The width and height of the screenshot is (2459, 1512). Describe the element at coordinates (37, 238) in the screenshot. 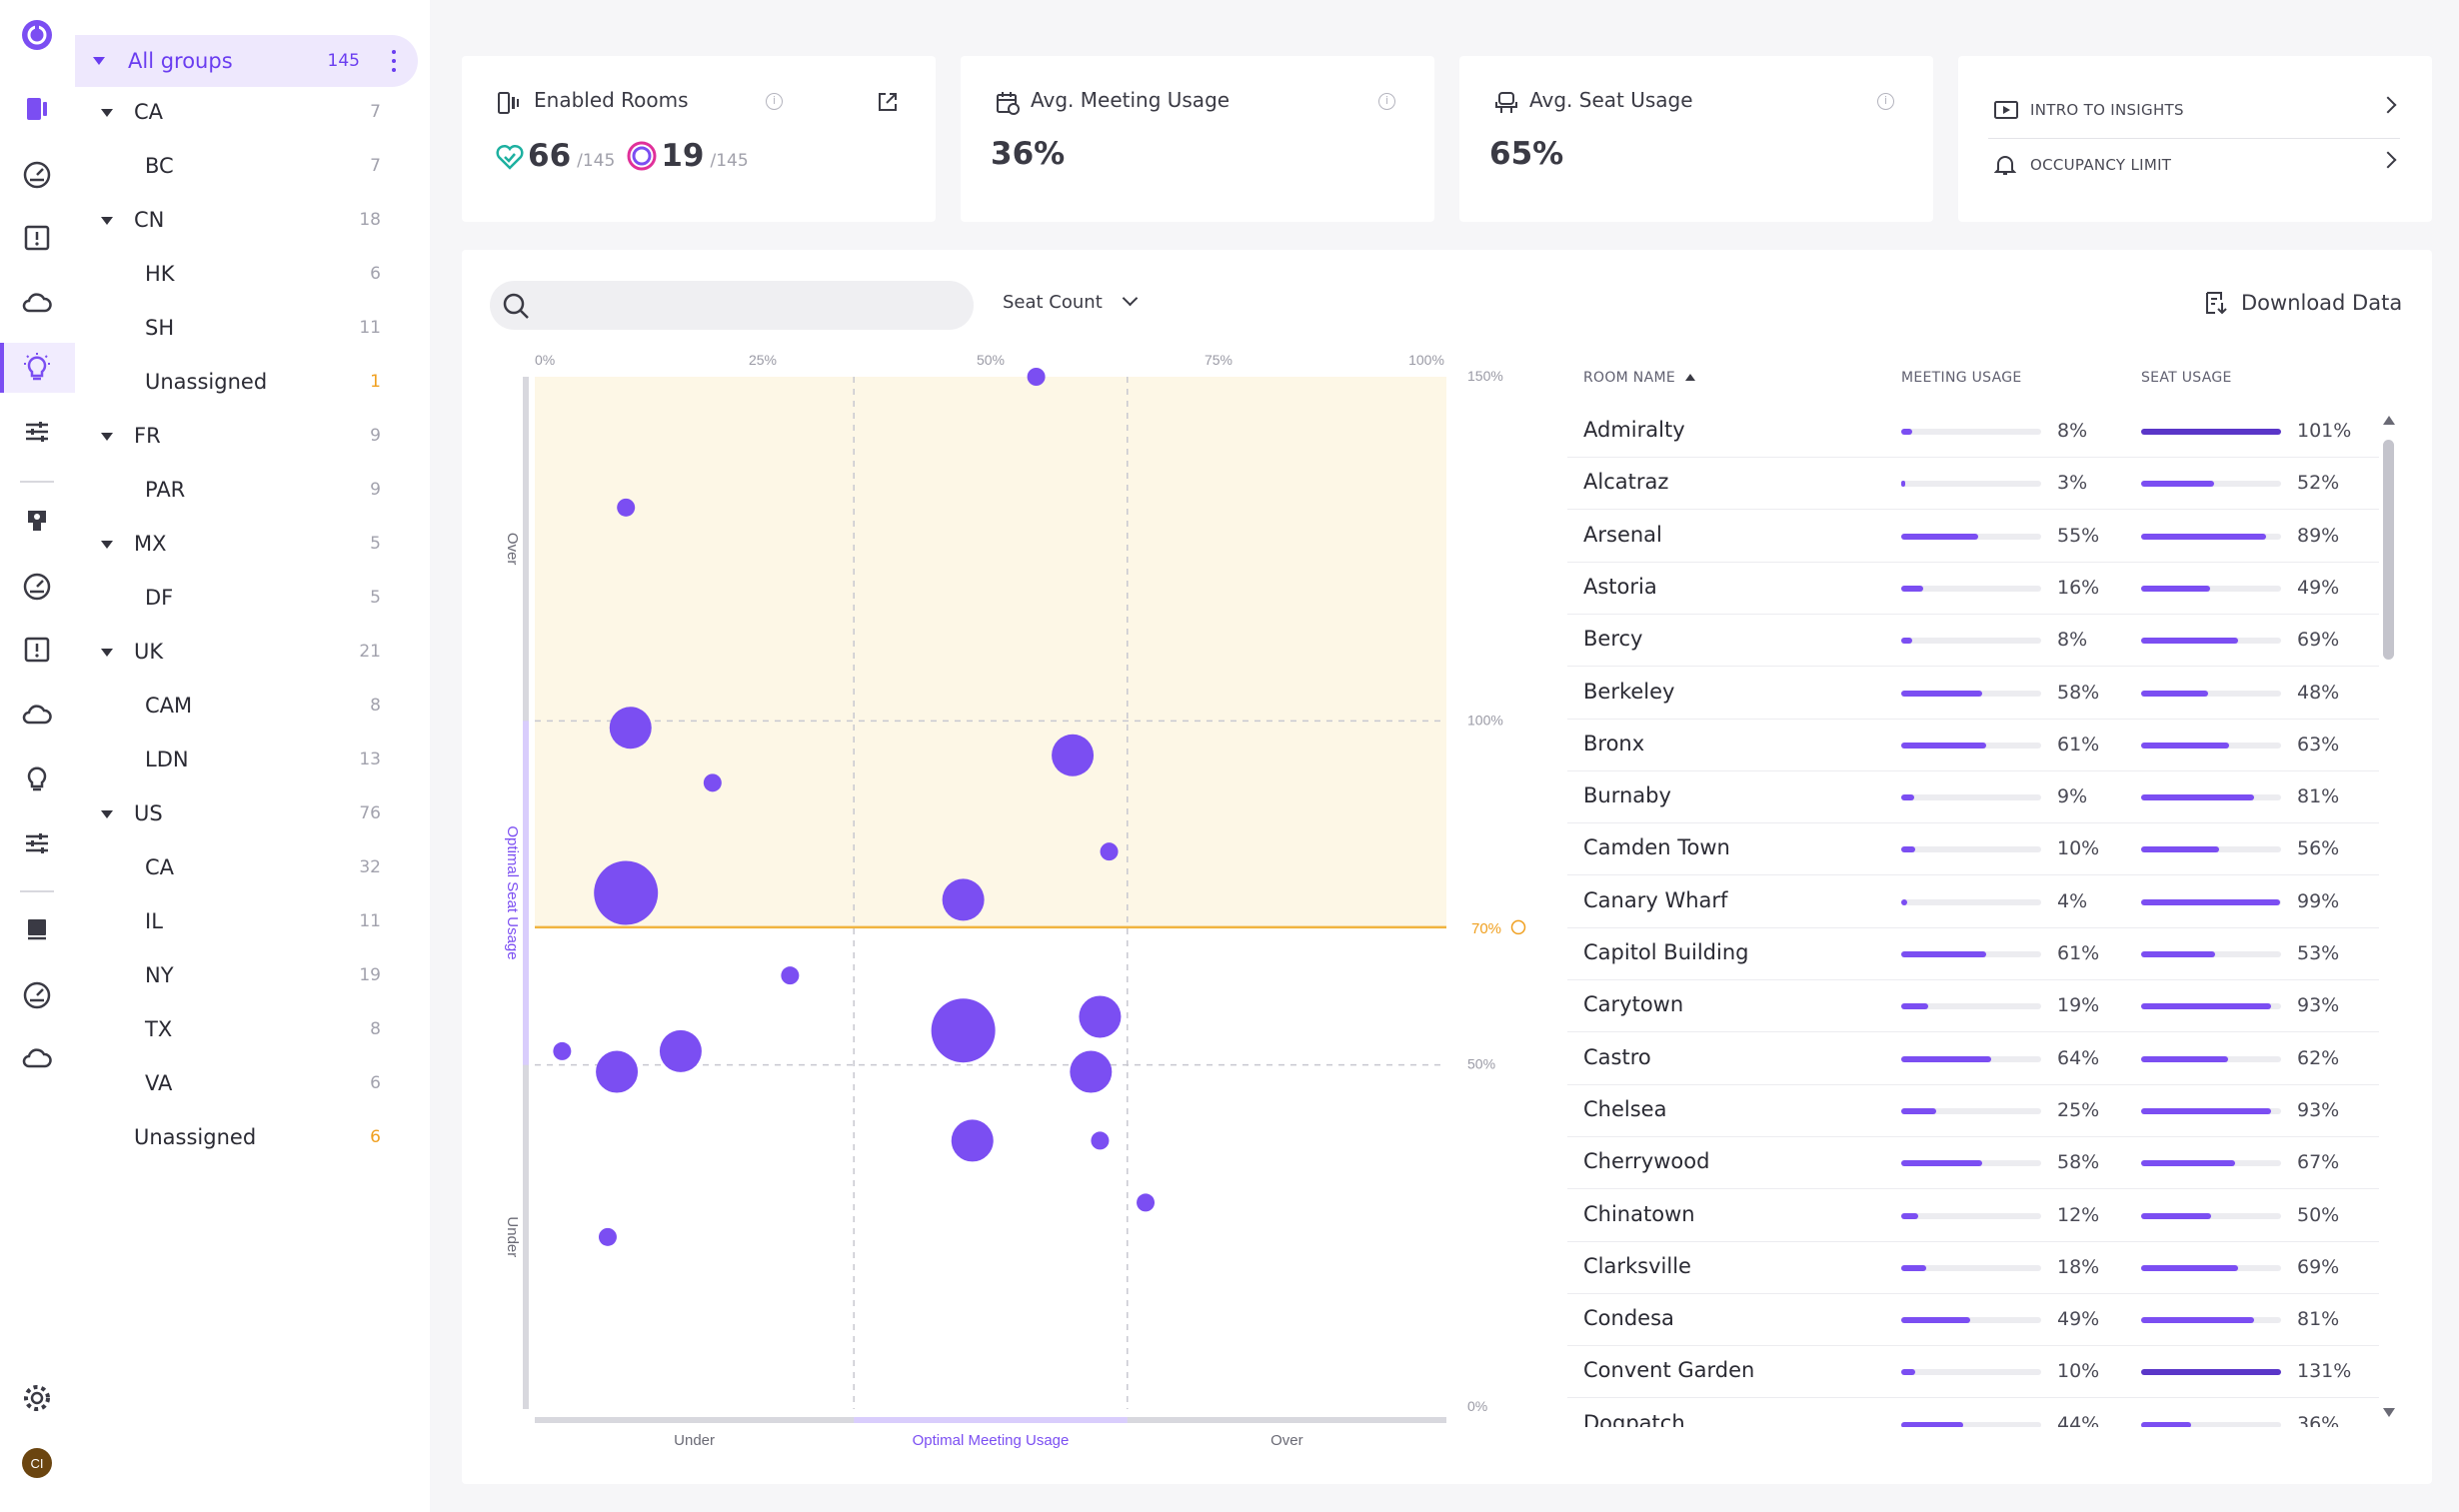

I see `alerts-icon` at that location.